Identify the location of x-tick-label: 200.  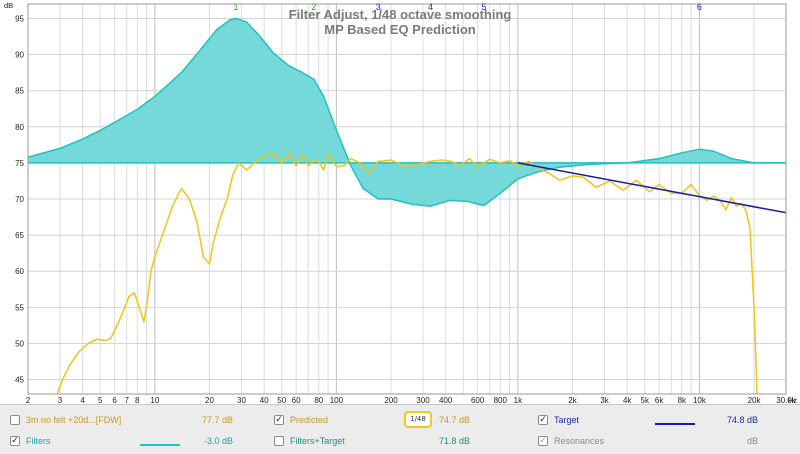
(391, 400).